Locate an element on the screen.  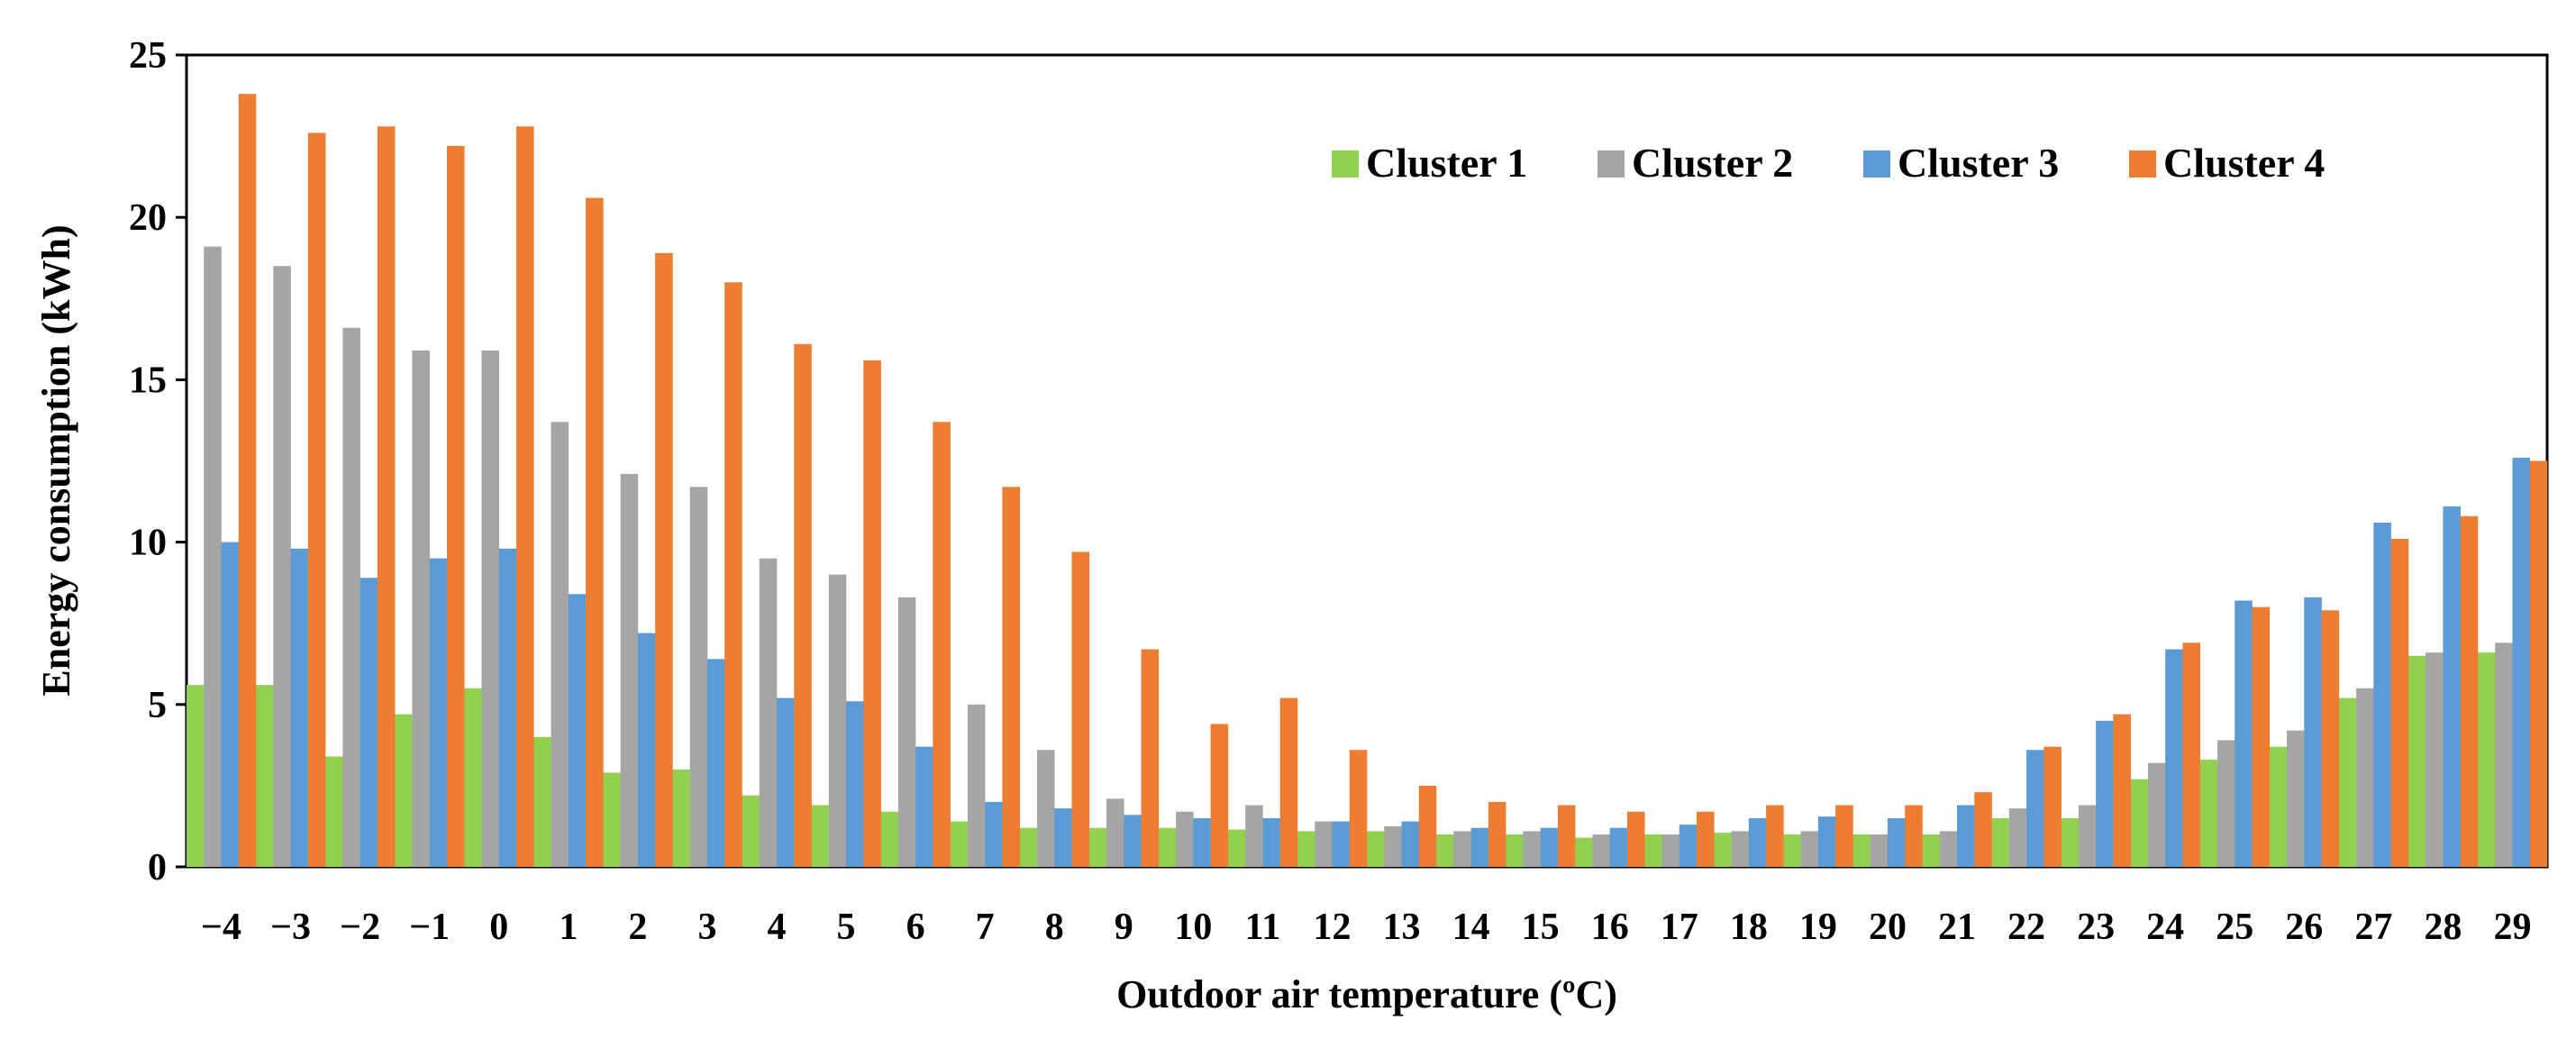
x-tick-label: 15 is located at coordinates (1541, 928).